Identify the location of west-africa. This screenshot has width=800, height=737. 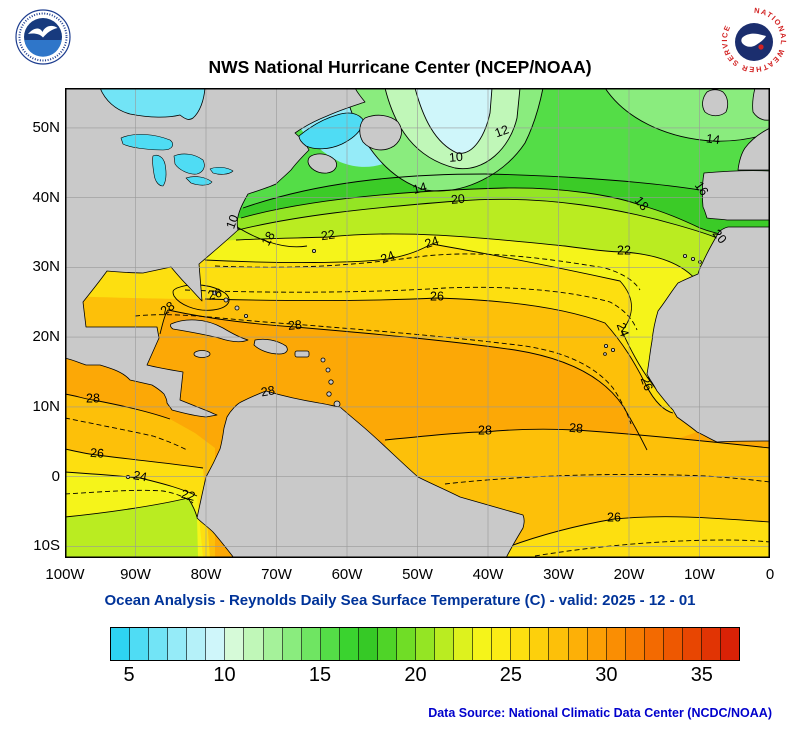
(708, 334).